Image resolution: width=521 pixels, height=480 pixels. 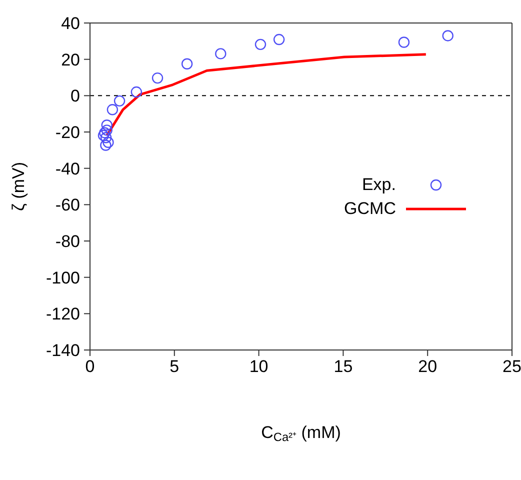 I want to click on x-tick-label: 10, so click(x=258, y=366).